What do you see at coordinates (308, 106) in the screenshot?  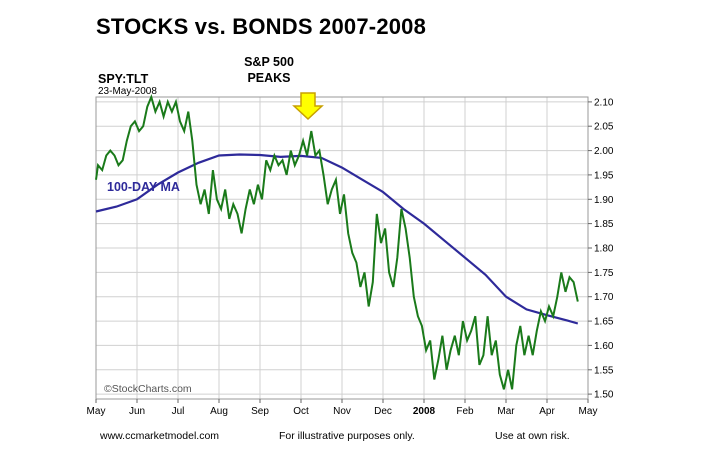 I see `peak-arrow-marker` at bounding box center [308, 106].